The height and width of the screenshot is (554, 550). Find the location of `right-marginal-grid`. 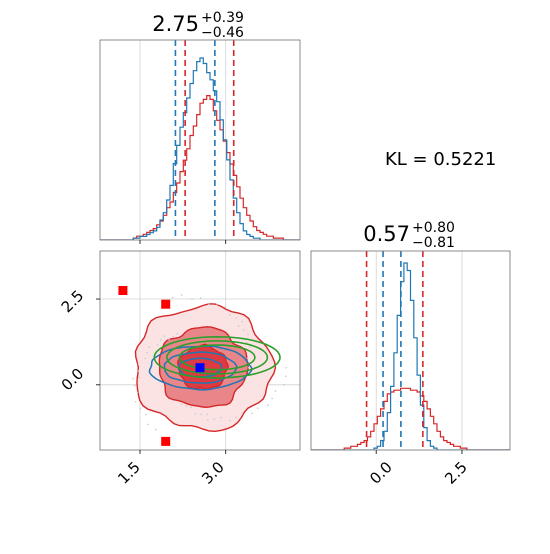

right-marginal-grid is located at coordinates (419, 350).